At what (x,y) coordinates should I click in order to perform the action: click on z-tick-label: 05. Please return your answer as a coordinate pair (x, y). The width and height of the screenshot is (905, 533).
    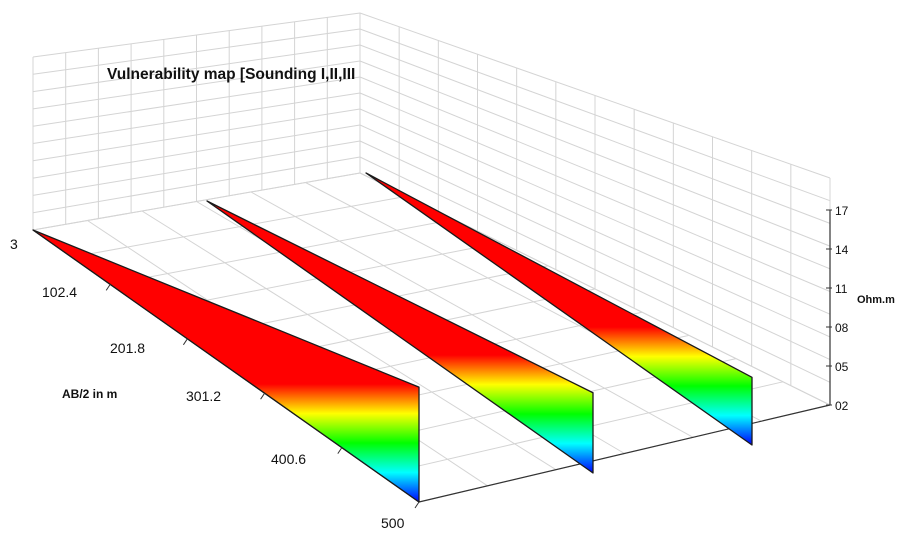
    Looking at the image, I should click on (842, 367).